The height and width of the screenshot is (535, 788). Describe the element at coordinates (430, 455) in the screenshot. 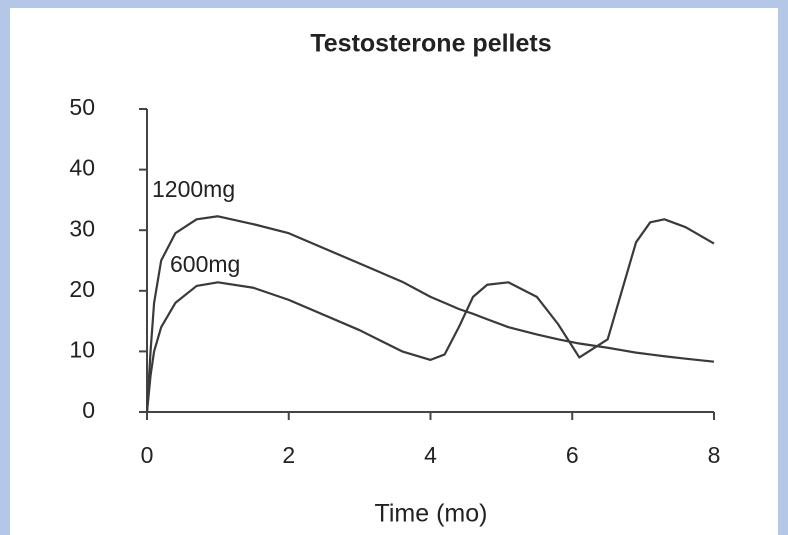

I see `x-tick-label: 4` at that location.